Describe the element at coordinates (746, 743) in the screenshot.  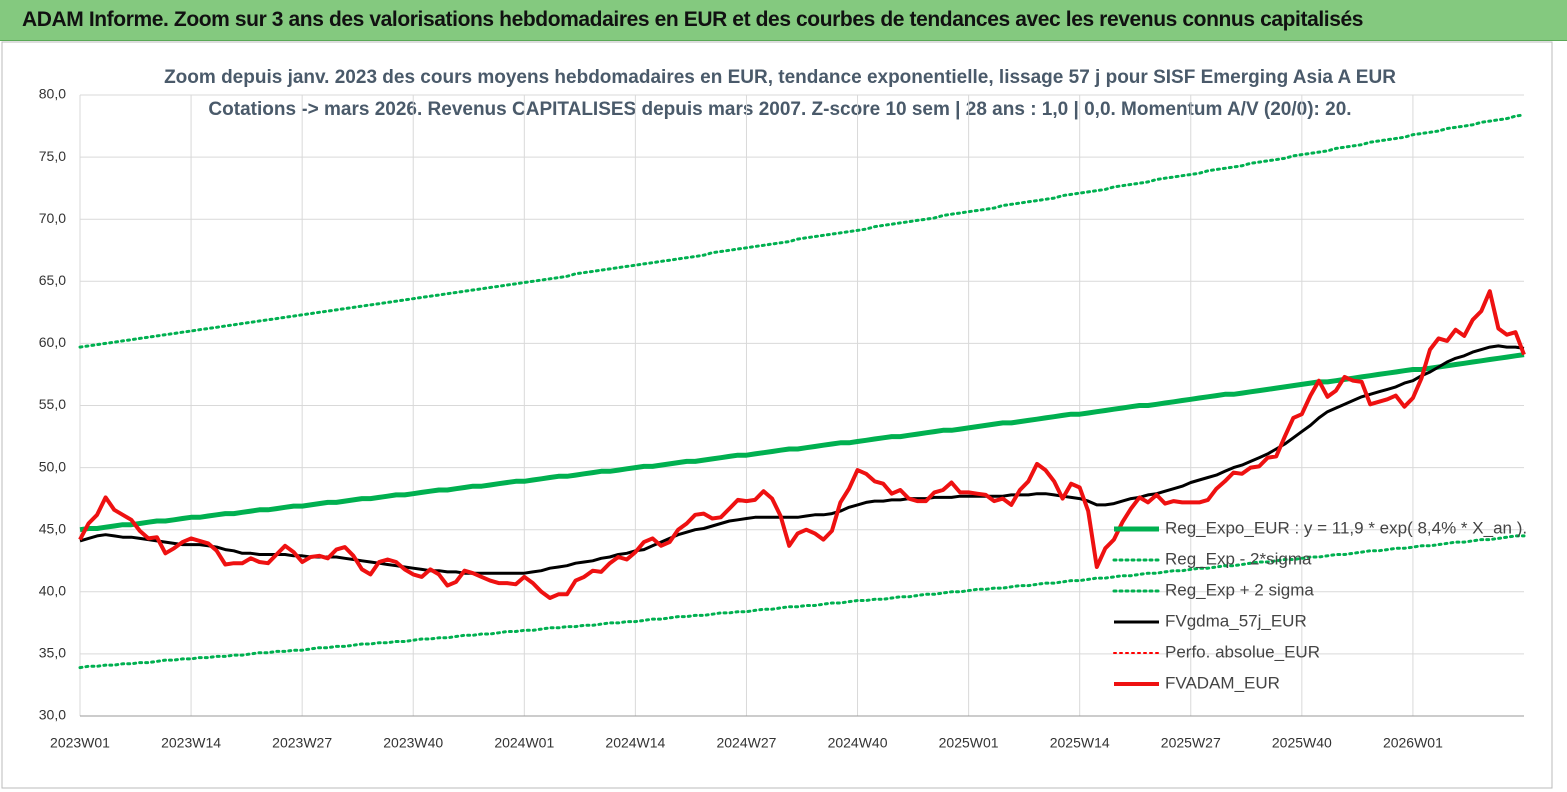
I see `x-tick-label: 2024W27` at that location.